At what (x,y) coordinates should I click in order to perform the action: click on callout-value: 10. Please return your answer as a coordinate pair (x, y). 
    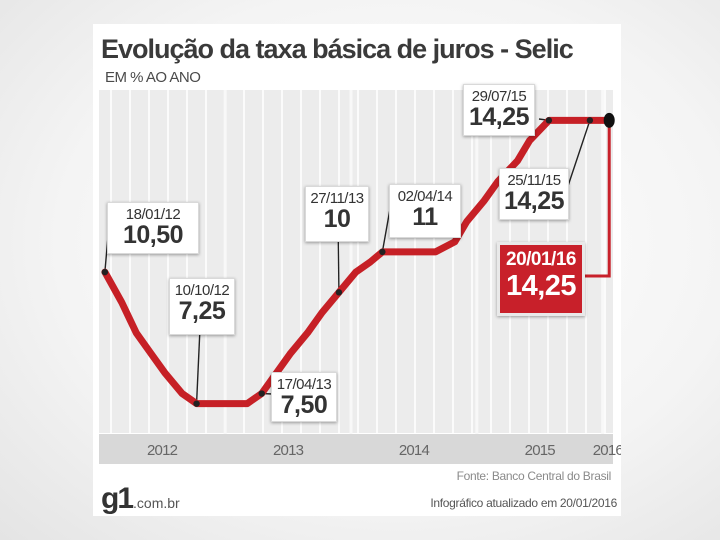
    Looking at the image, I should click on (337, 219).